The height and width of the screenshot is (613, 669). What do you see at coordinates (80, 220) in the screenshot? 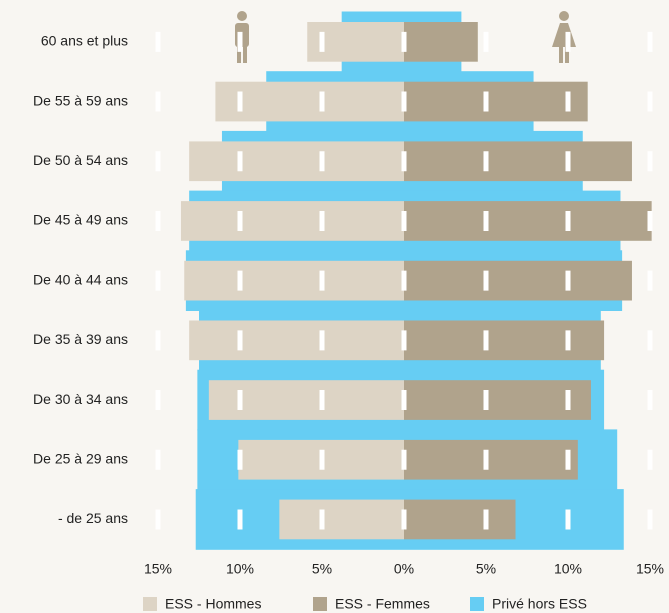
I see `y-tick-label: De 45 à 49 ans` at bounding box center [80, 220].